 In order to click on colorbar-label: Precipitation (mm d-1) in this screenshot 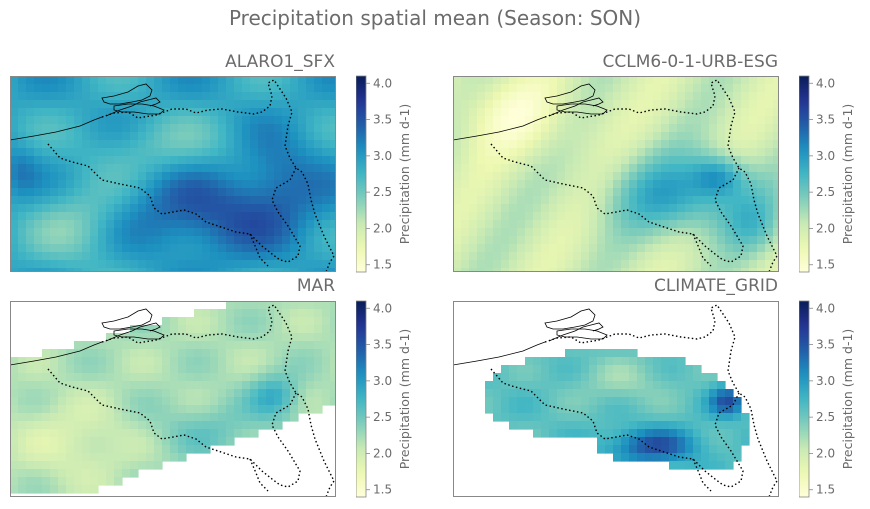, I will do `click(847, 399)`.